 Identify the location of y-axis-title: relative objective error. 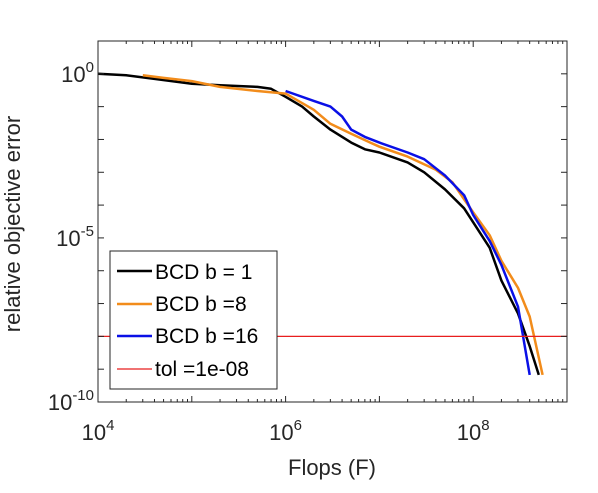
(12, 224).